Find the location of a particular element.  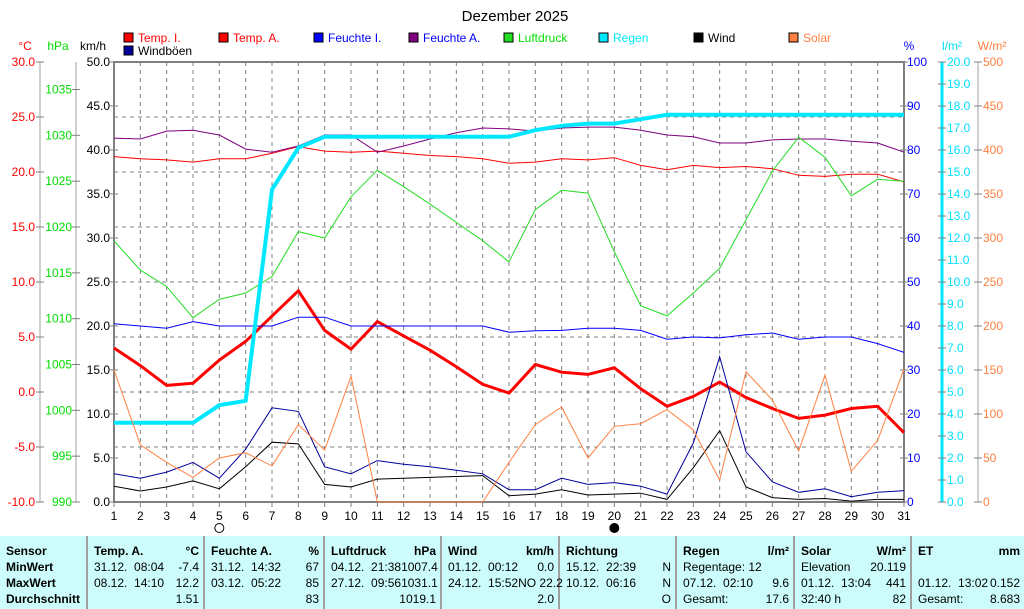

legend-item: Windböen is located at coordinates (165, 51).